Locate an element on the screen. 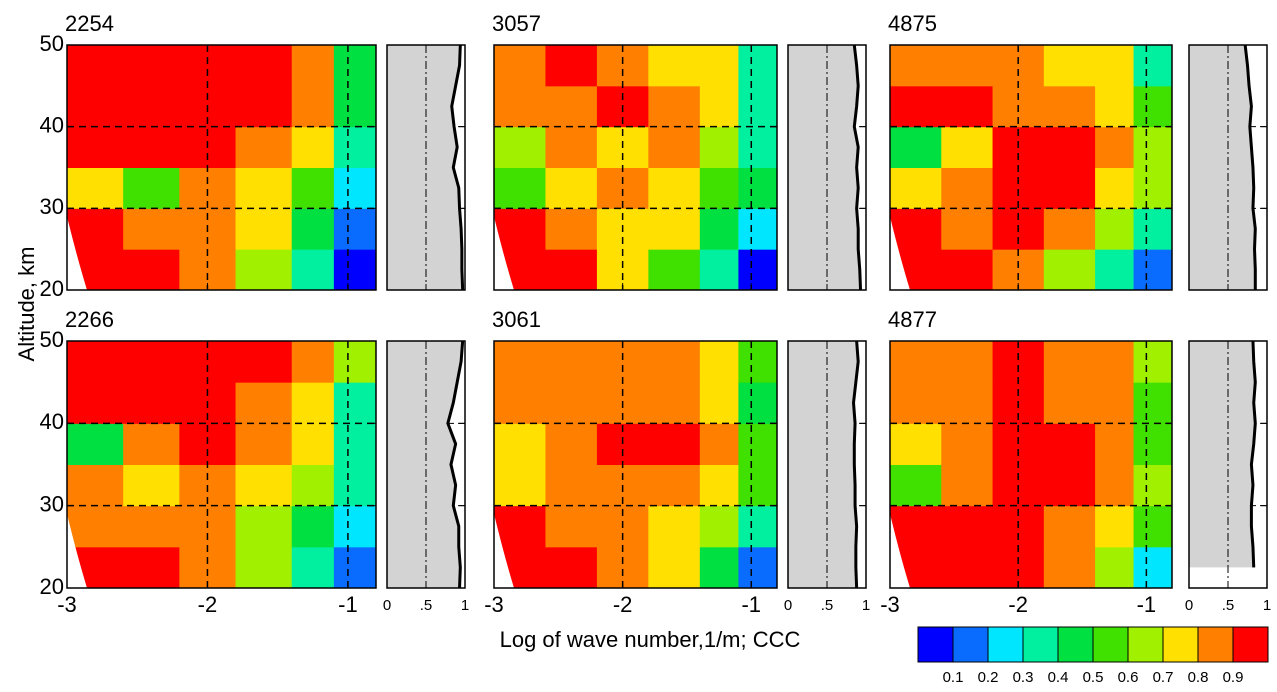 Image resolution: width=1277 pixels, height=692 pixels. colorbar-label: 0.5 is located at coordinates (1093, 677).